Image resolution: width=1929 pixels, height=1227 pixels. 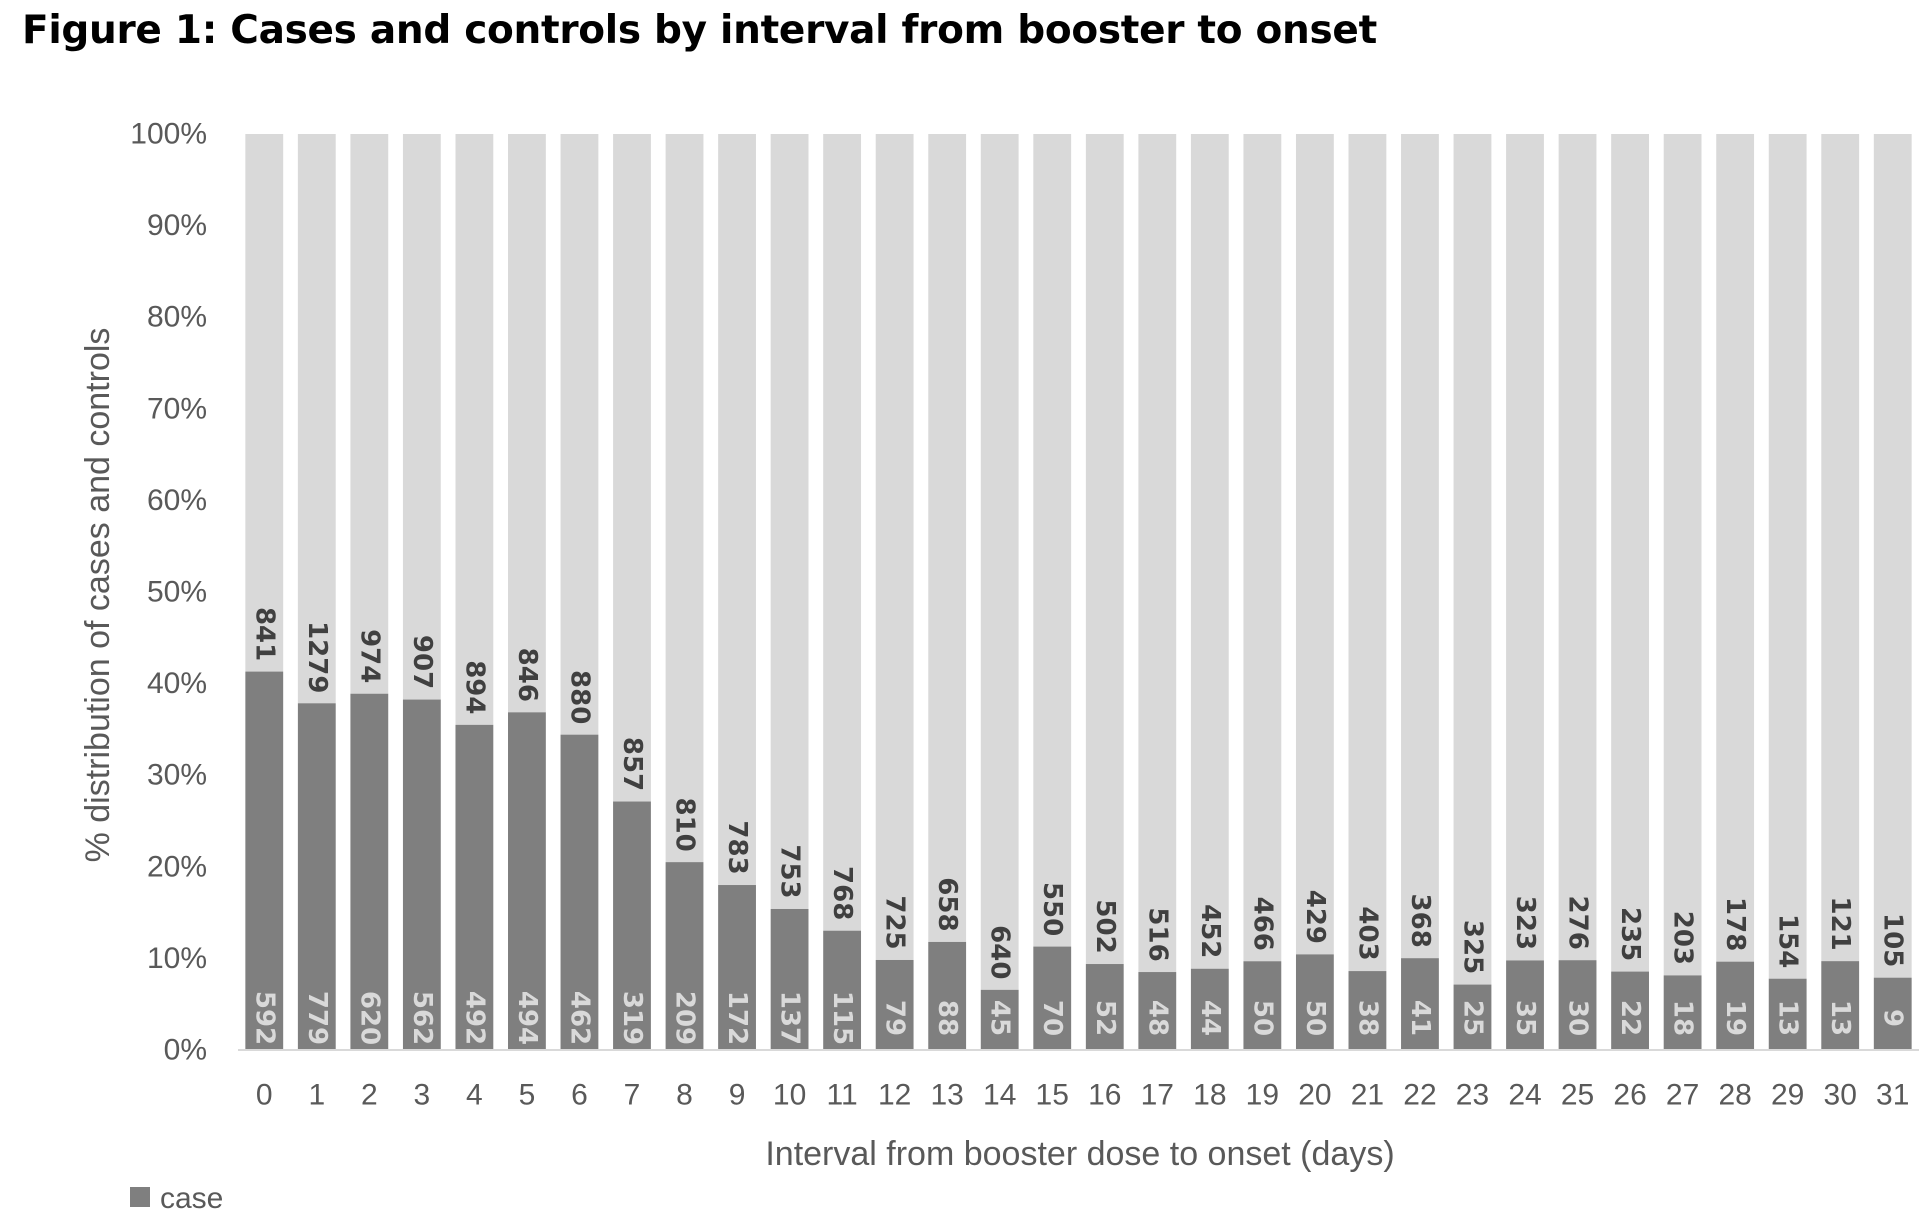 I want to click on data-label-control-25: 276, so click(x=1578, y=923).